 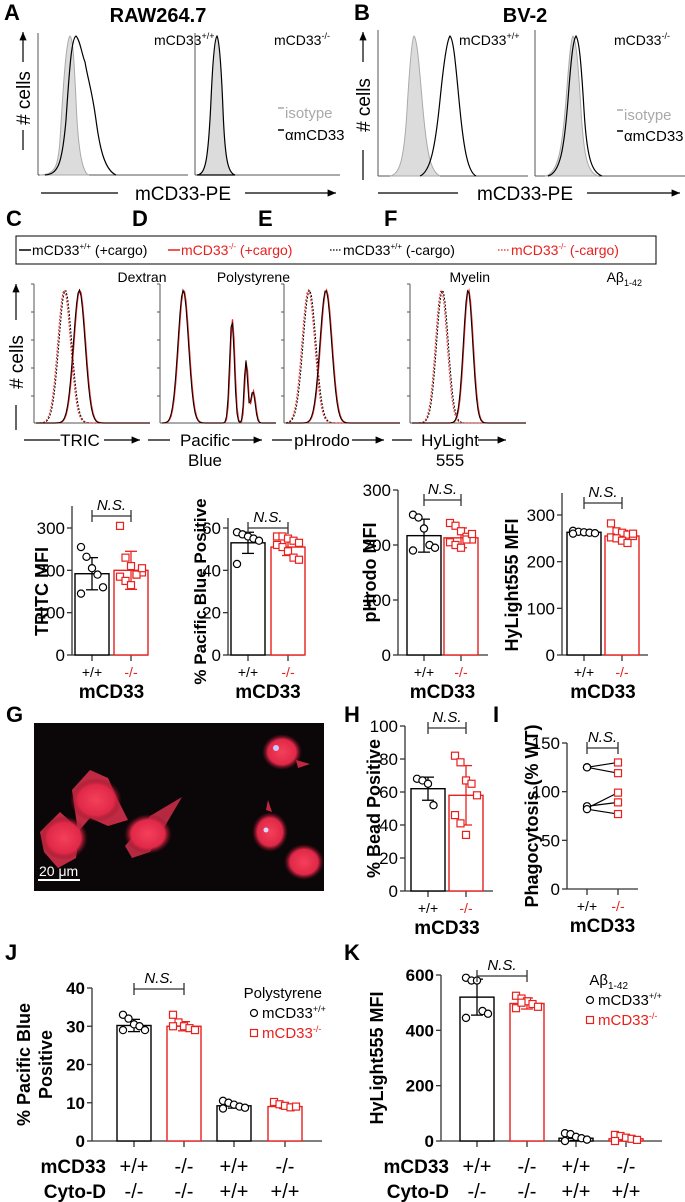 I want to click on y-axis-label: Positive, so click(x=46, y=1064).